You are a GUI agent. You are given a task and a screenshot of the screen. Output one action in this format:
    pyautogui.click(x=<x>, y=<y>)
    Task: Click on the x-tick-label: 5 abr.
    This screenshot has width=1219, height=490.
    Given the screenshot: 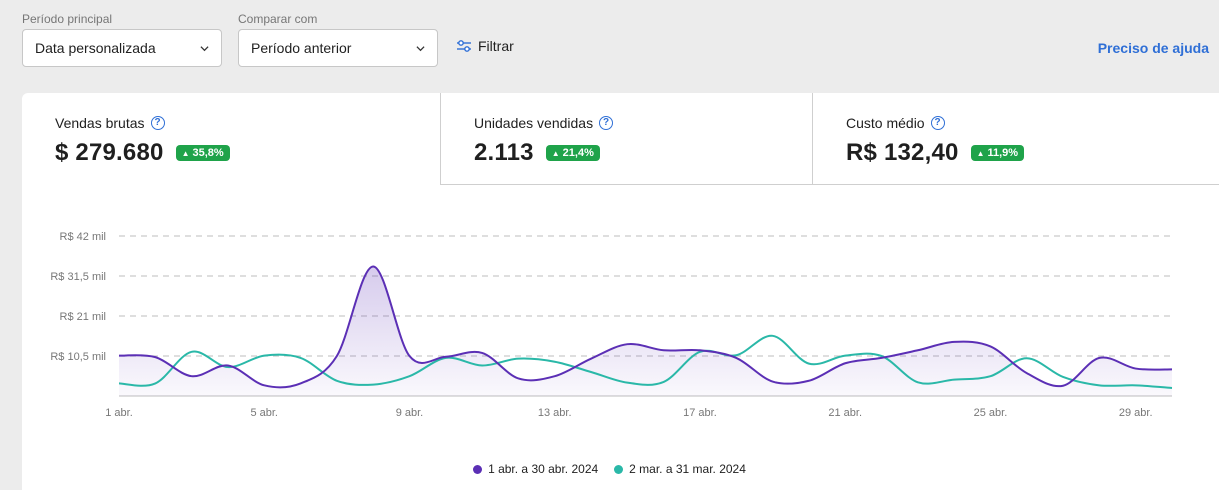 What is the action you would take?
    pyautogui.click(x=264, y=413)
    